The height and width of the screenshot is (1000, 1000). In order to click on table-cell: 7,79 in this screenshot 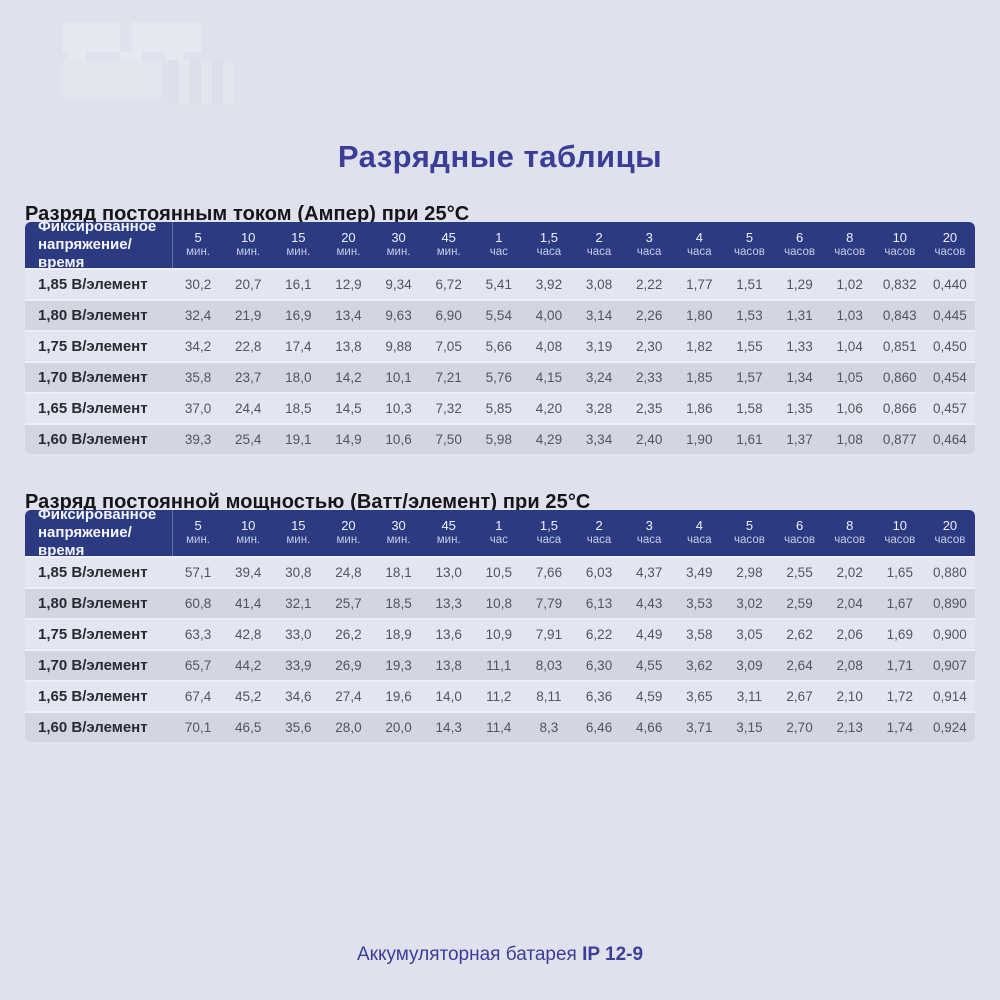, I will do `click(549, 603)`.